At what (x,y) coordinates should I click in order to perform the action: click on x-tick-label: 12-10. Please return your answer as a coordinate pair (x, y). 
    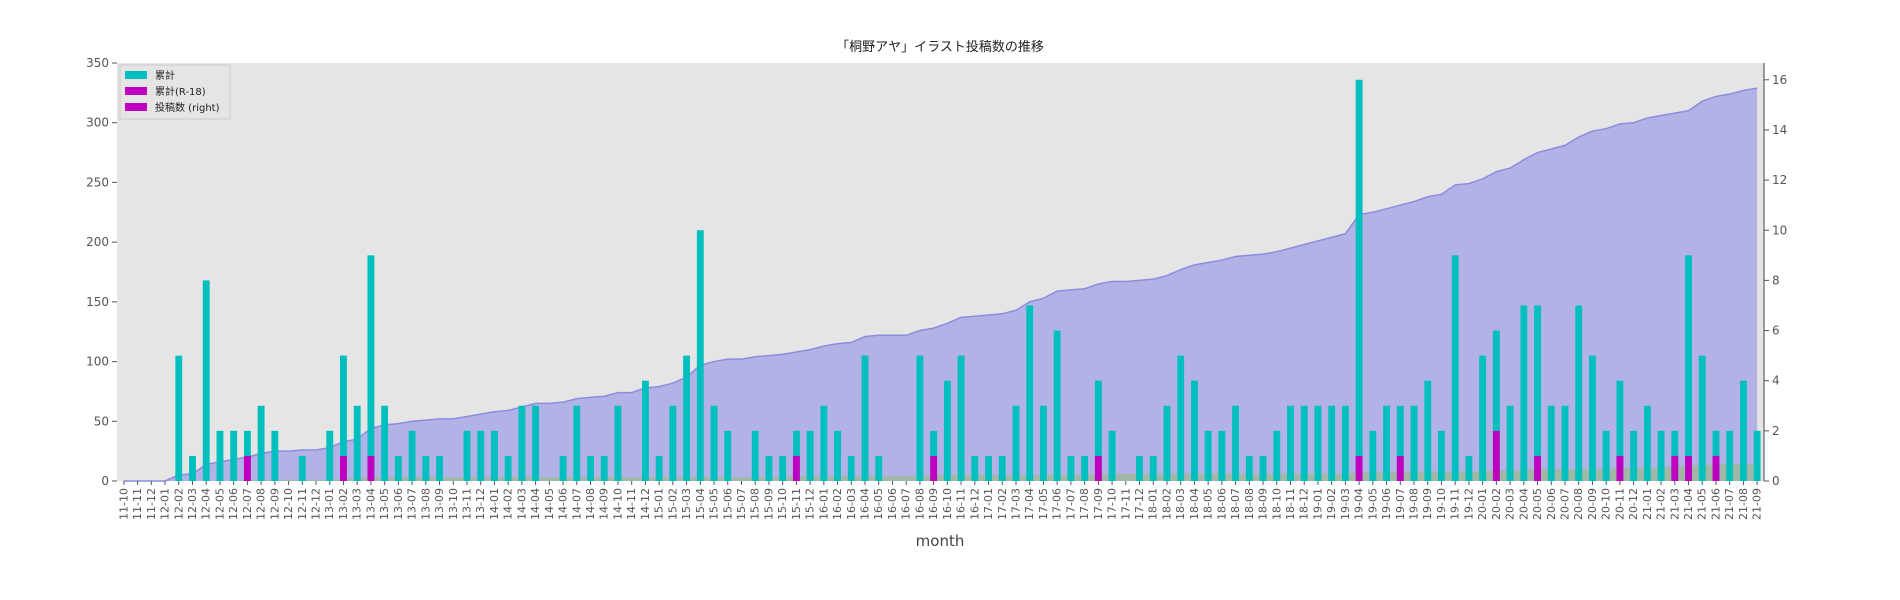
    Looking at the image, I should click on (288, 504).